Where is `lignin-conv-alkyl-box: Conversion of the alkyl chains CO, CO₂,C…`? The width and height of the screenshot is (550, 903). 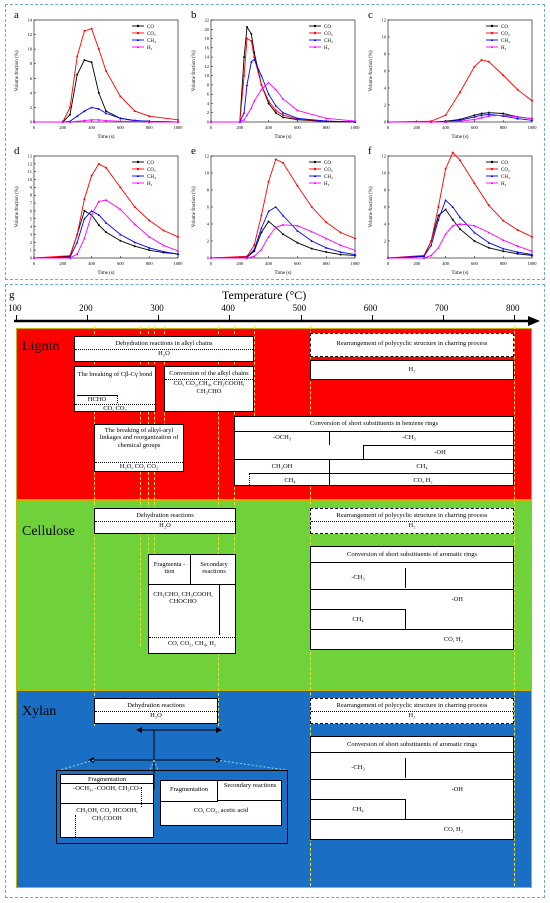 lignin-conv-alkyl-box: Conversion of the alkyl chains CO, CO₂,C… is located at coordinates (209, 389).